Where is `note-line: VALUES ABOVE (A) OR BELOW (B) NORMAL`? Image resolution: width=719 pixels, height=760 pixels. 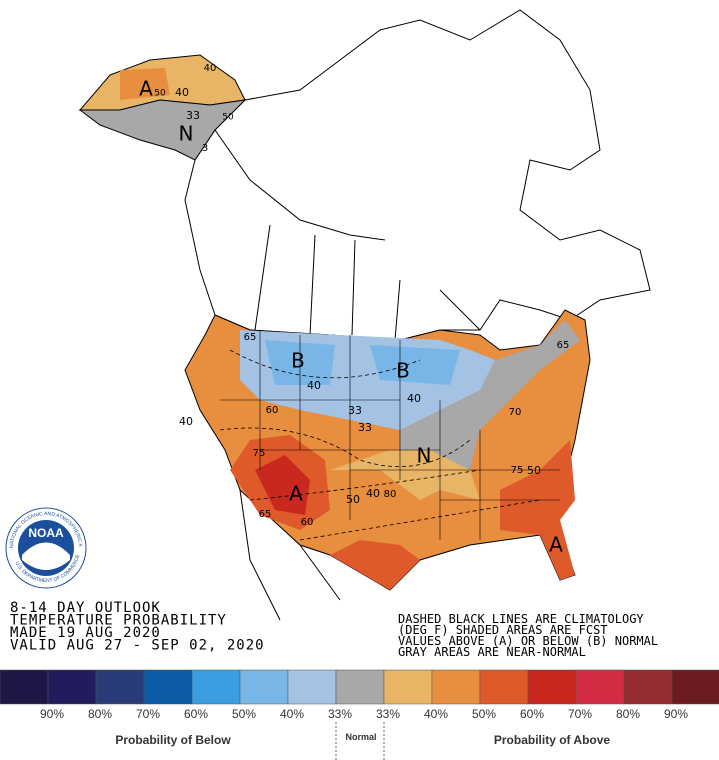
note-line: VALUES ABOVE (A) OR BELOW (B) NORMAL is located at coordinates (528, 641).